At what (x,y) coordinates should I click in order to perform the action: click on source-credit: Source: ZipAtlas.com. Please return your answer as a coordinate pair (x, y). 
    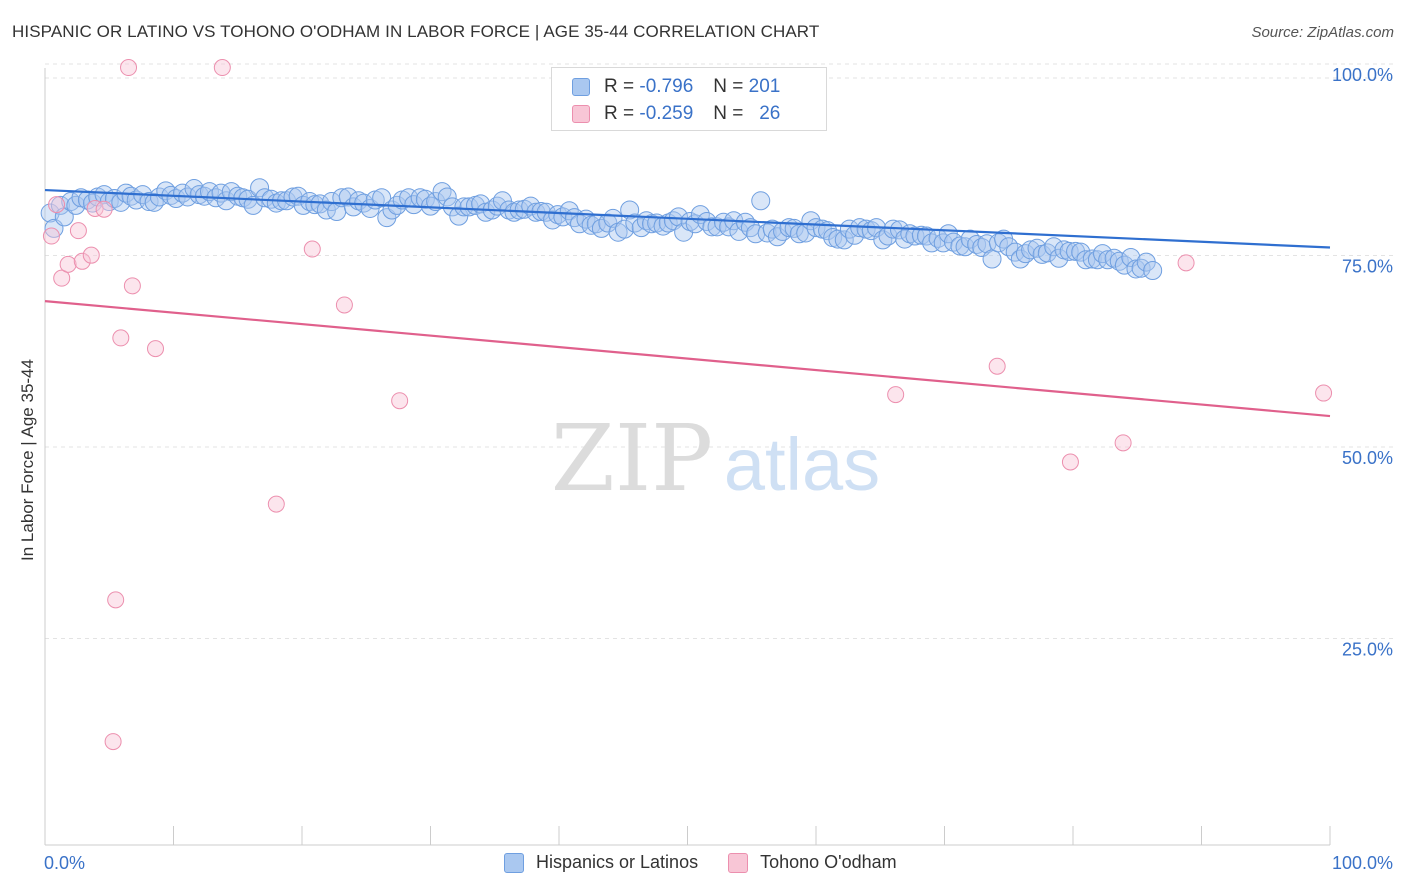
    Looking at the image, I should click on (1322, 32).